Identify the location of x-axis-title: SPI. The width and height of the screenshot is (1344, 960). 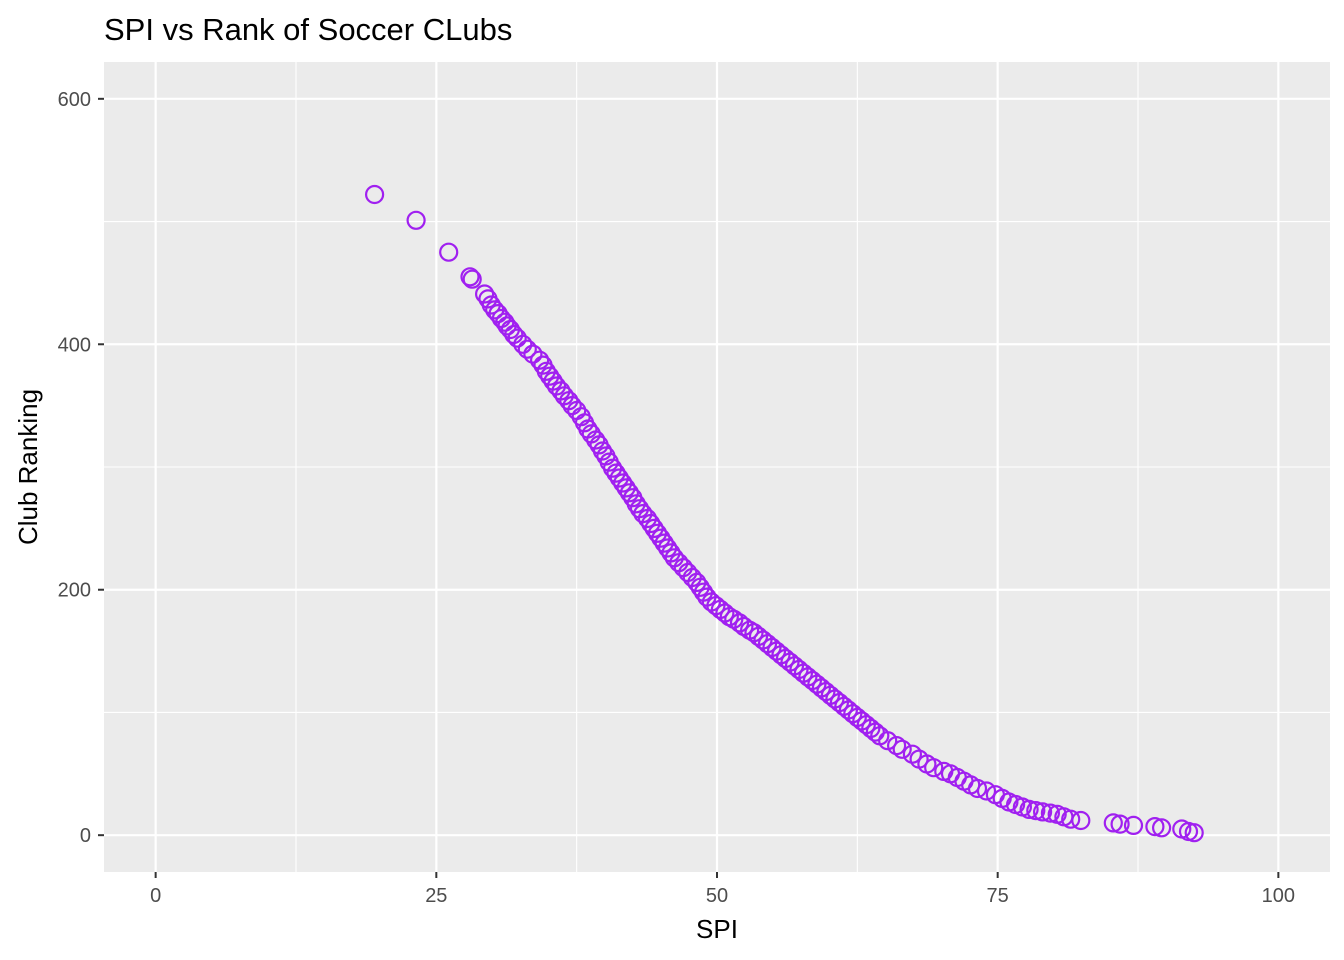
(717, 929).